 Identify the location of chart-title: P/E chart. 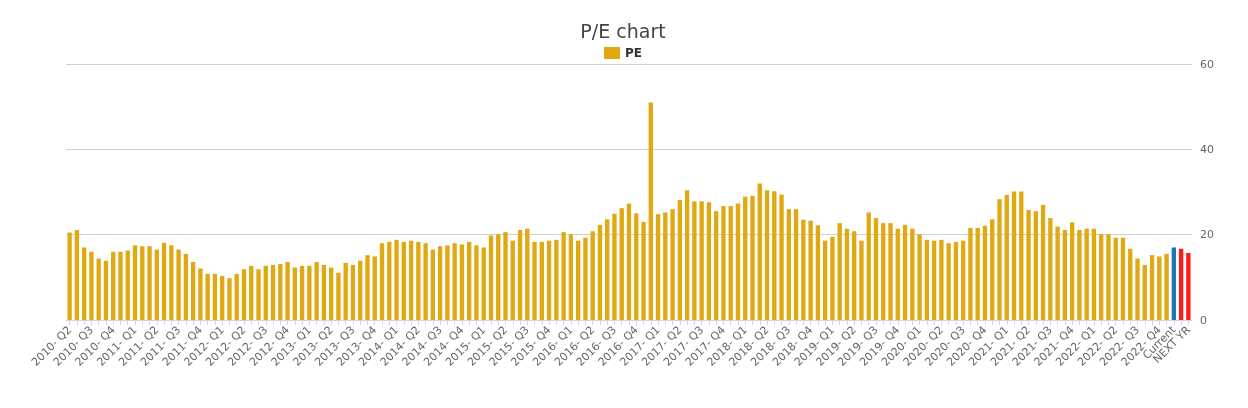
(623, 30).